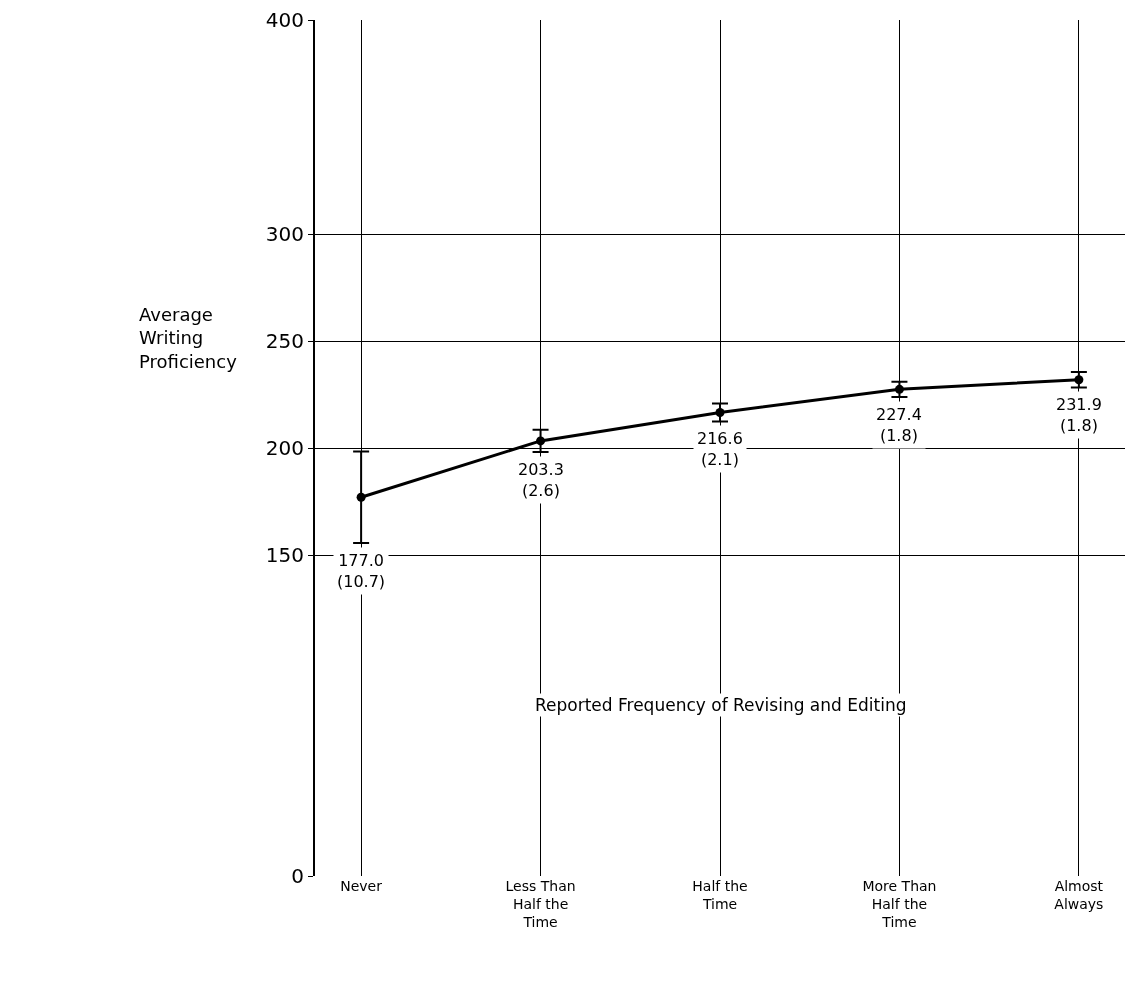 This screenshot has width=1130, height=996. What do you see at coordinates (284, 341) in the screenshot?
I see `y-tick-label: 250` at bounding box center [284, 341].